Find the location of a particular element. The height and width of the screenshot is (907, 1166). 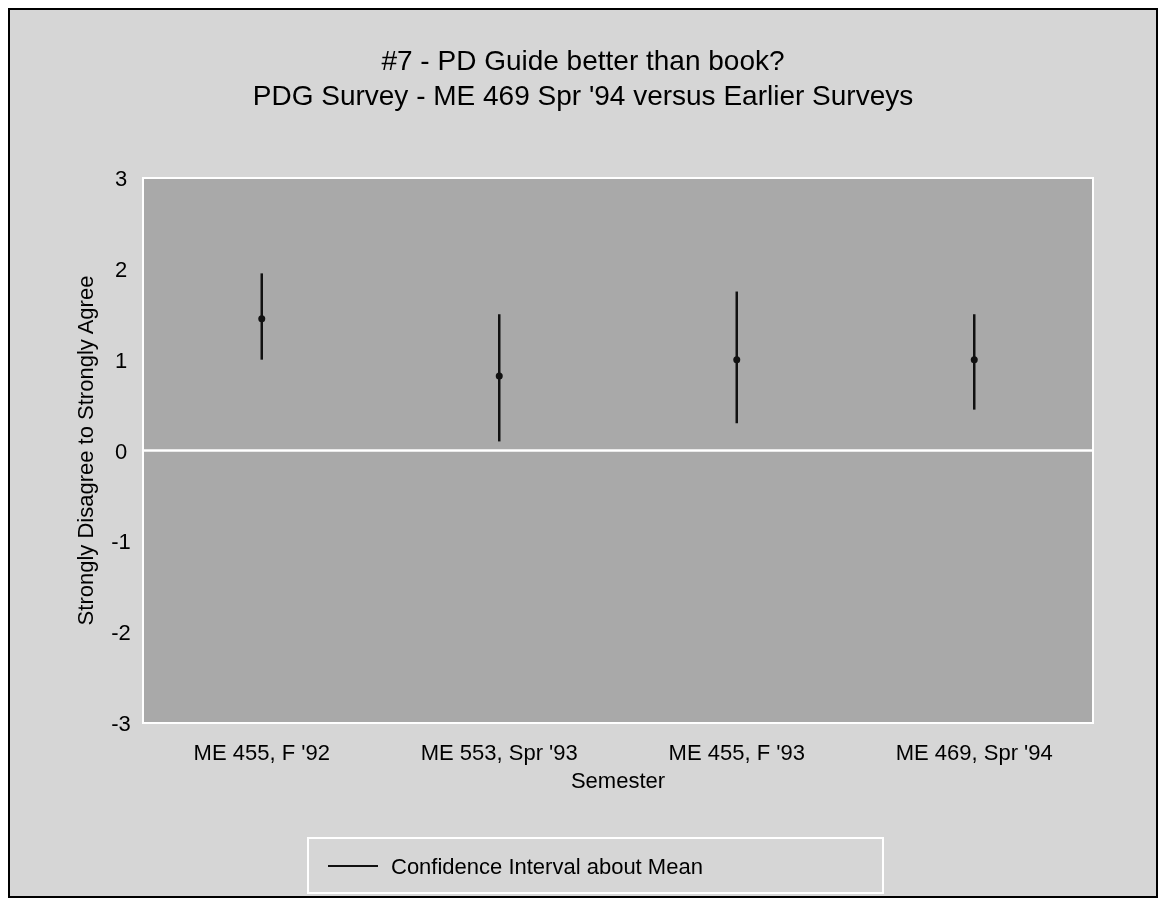

y-tick-label: 2 is located at coordinates (121, 269).